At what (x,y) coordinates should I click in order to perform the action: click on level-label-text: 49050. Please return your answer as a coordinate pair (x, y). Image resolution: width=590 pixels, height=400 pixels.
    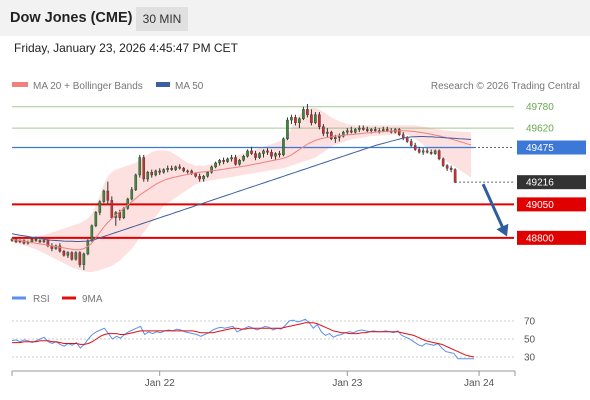
    Looking at the image, I should click on (540, 205).